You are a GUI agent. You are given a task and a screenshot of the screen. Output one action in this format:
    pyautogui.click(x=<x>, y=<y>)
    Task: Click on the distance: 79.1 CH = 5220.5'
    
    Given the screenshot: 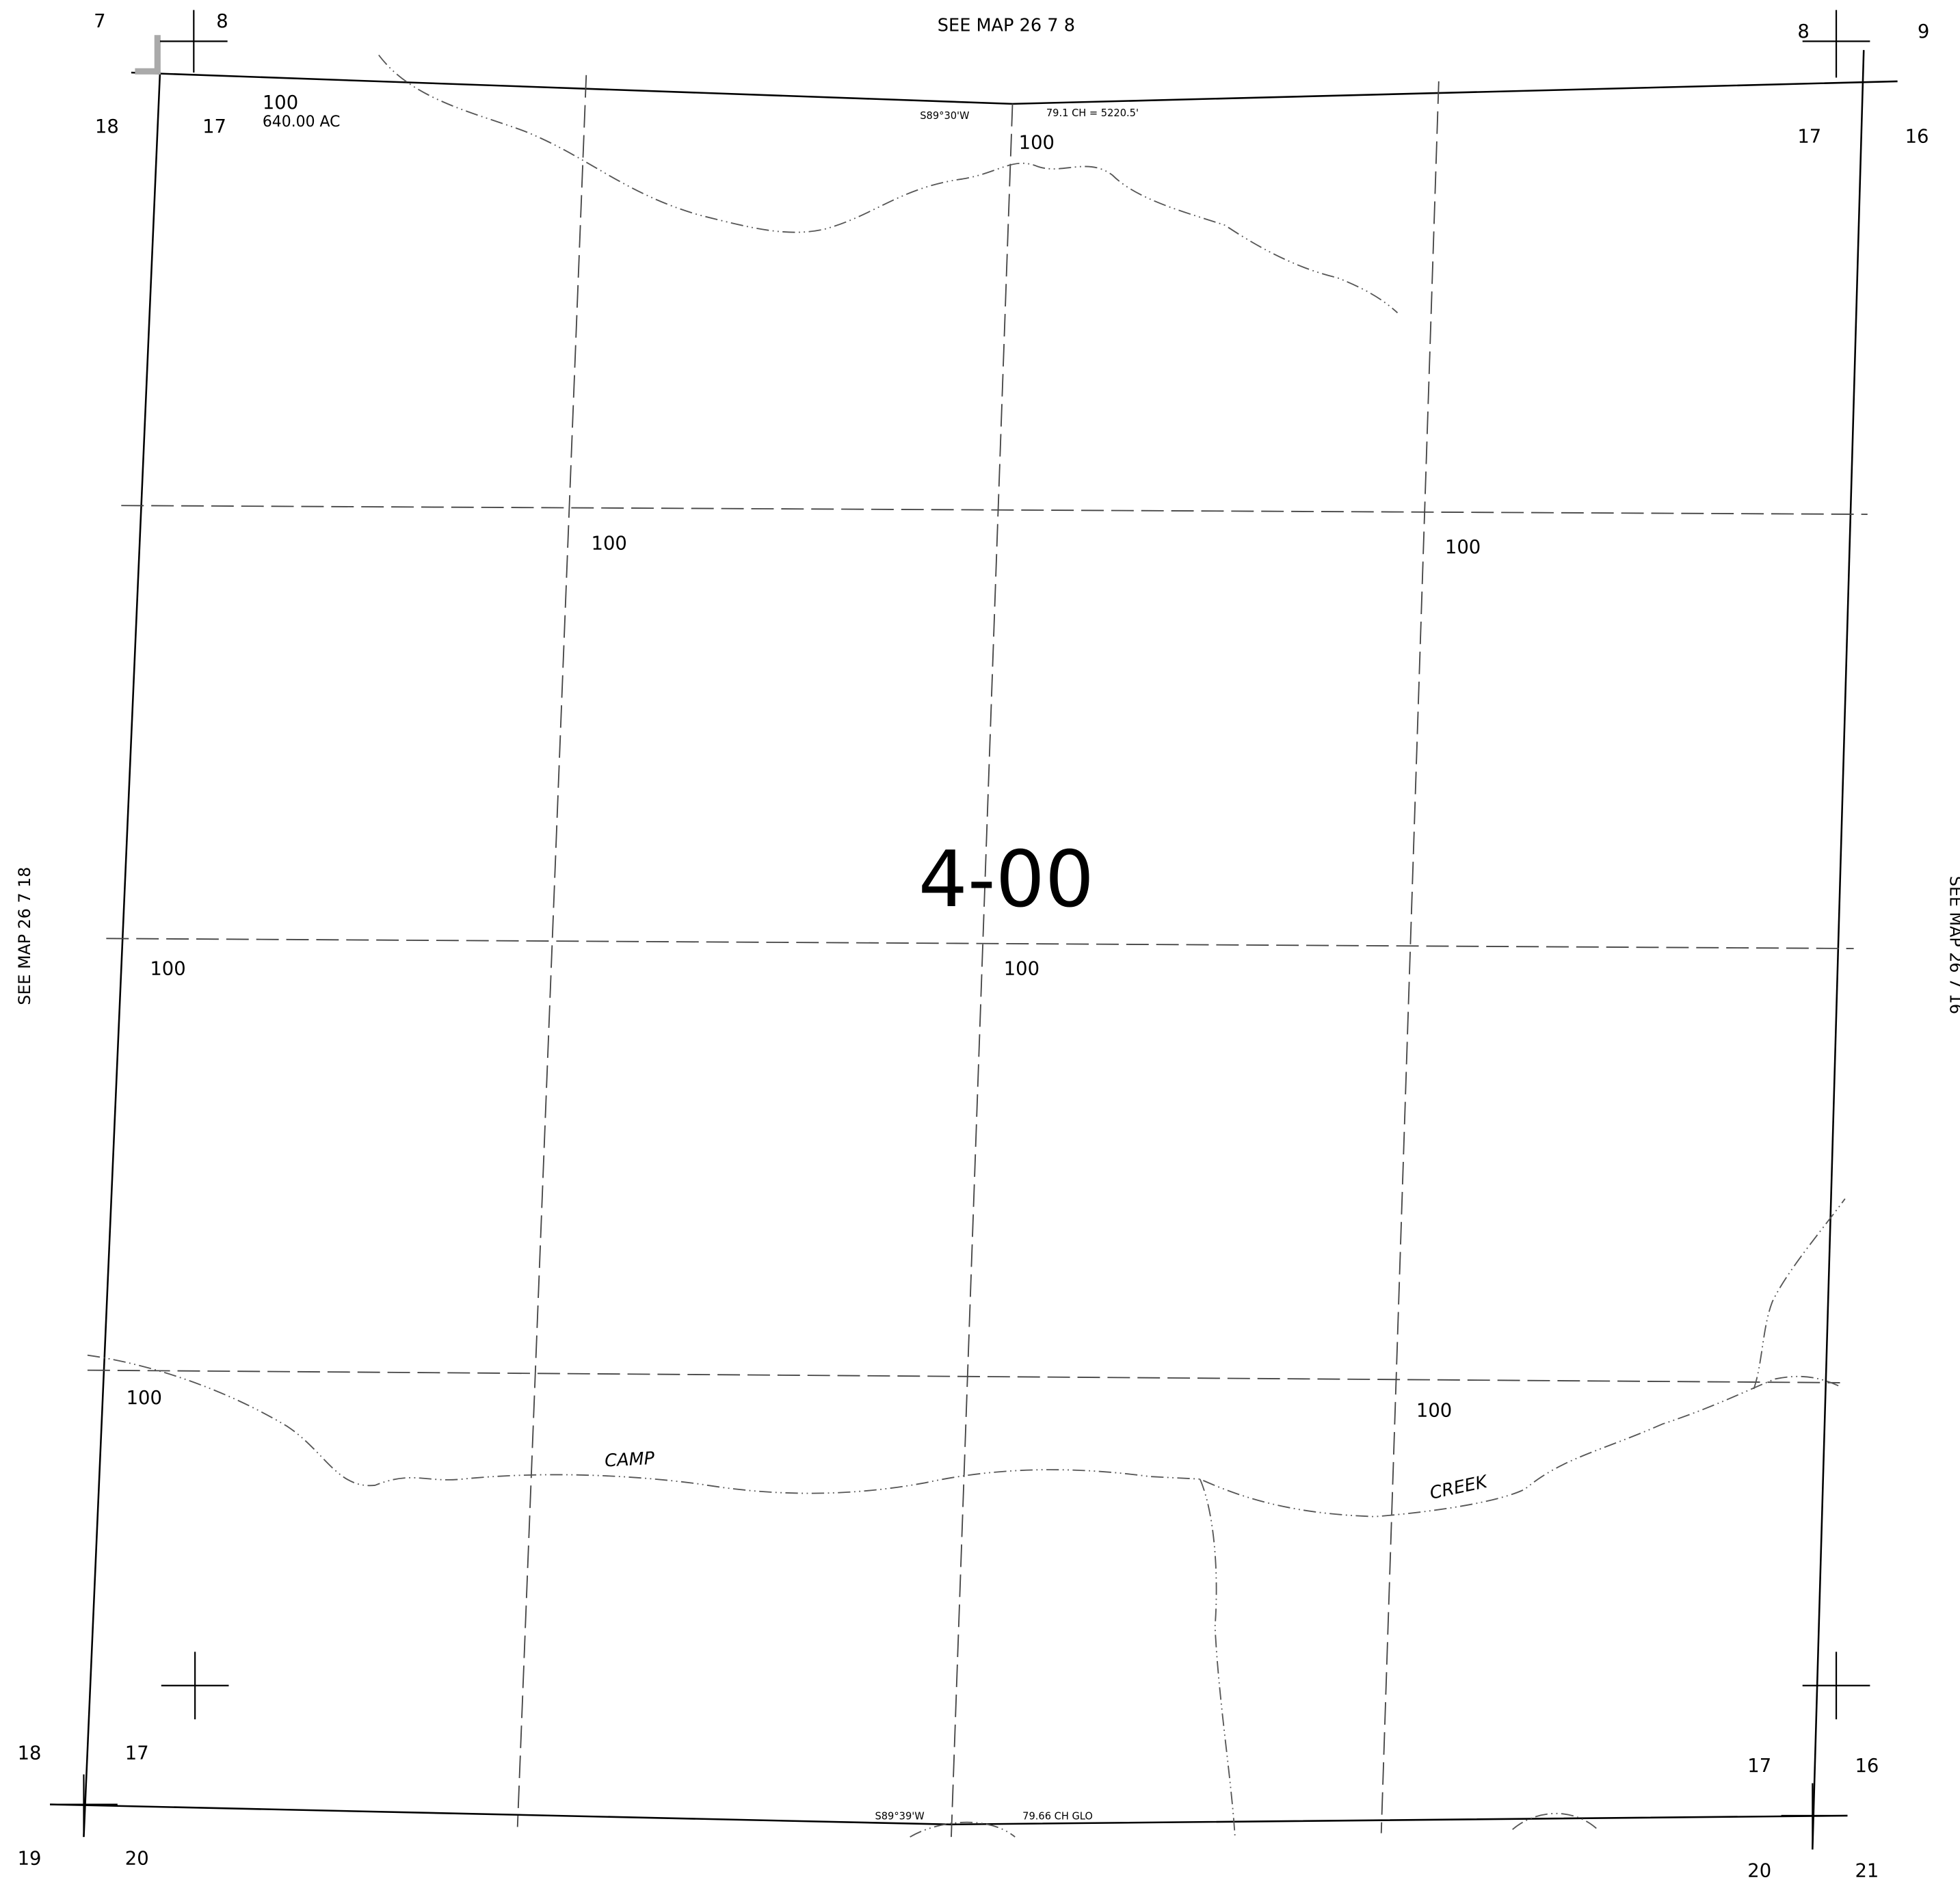 What is the action you would take?
    pyautogui.click(x=1092, y=113)
    